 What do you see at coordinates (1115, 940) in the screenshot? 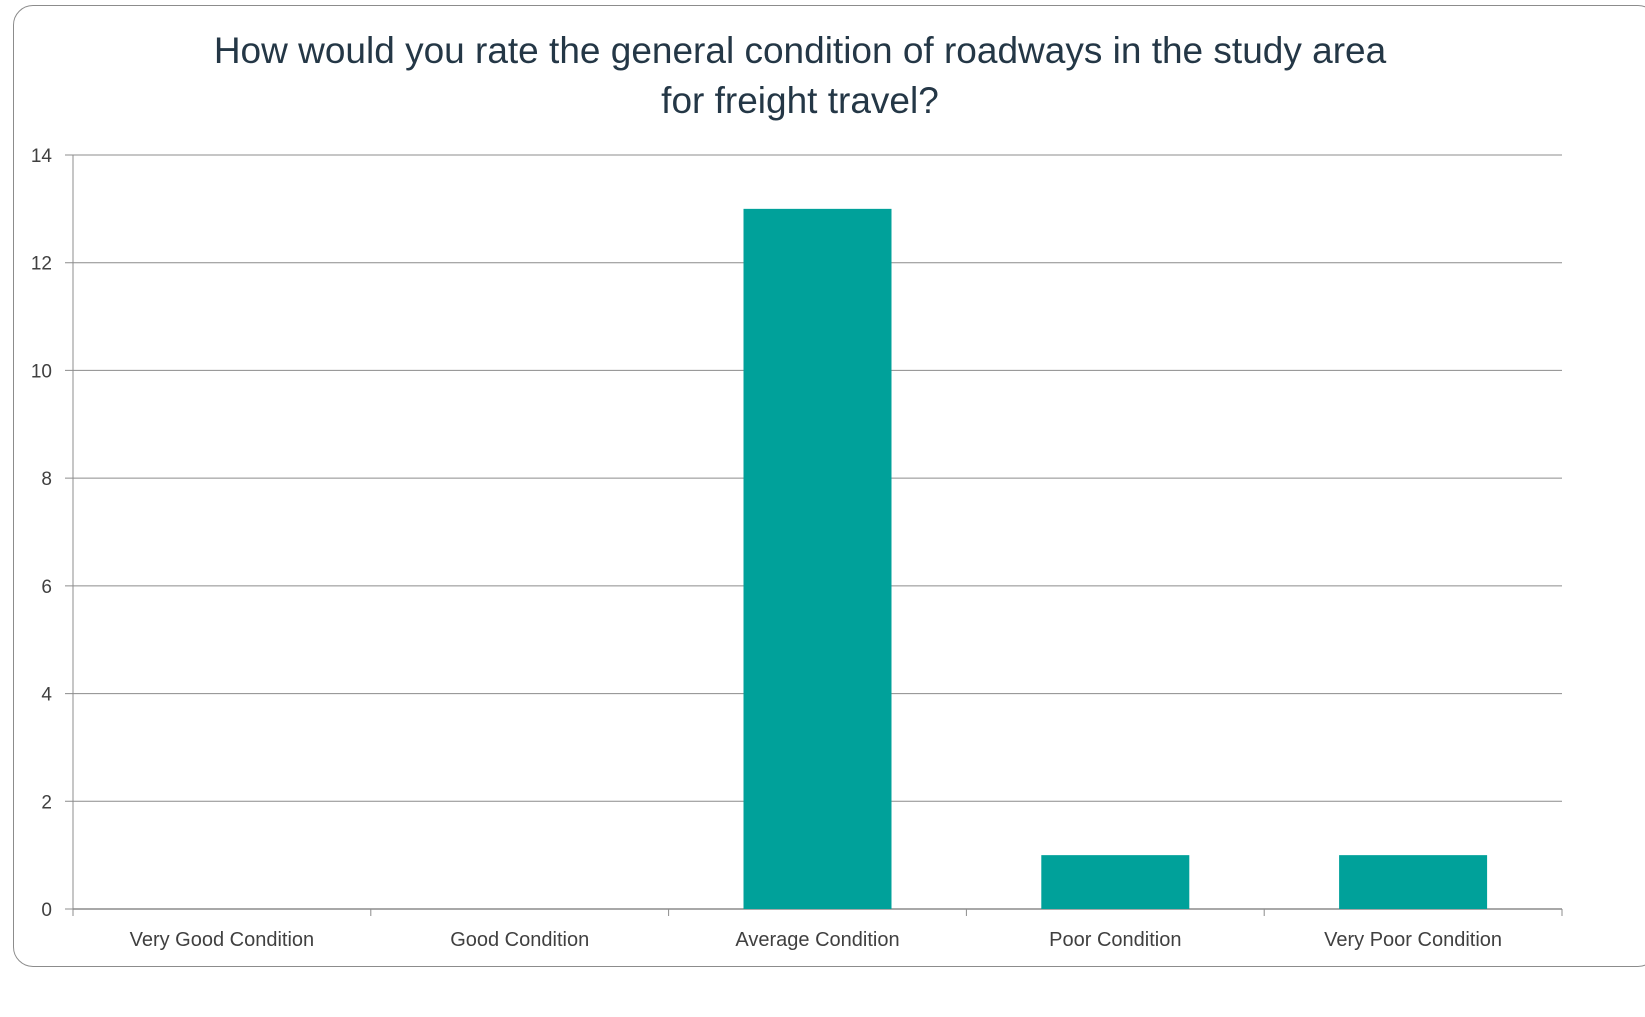
I see `x-category-label: Poor Condition` at bounding box center [1115, 940].